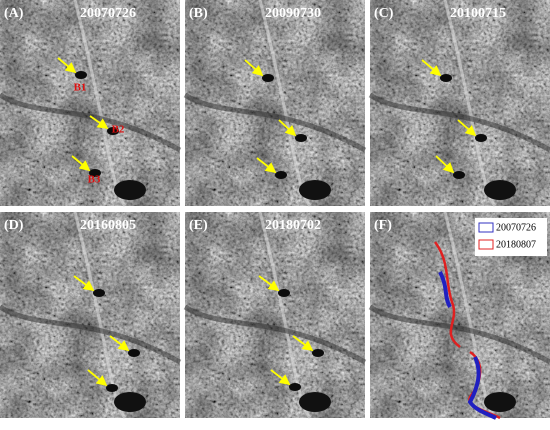 Image resolution: width=550 pixels, height=430 pixels. Describe the element at coordinates (80, 88) in the screenshot. I see `lake-label: B1` at that location.